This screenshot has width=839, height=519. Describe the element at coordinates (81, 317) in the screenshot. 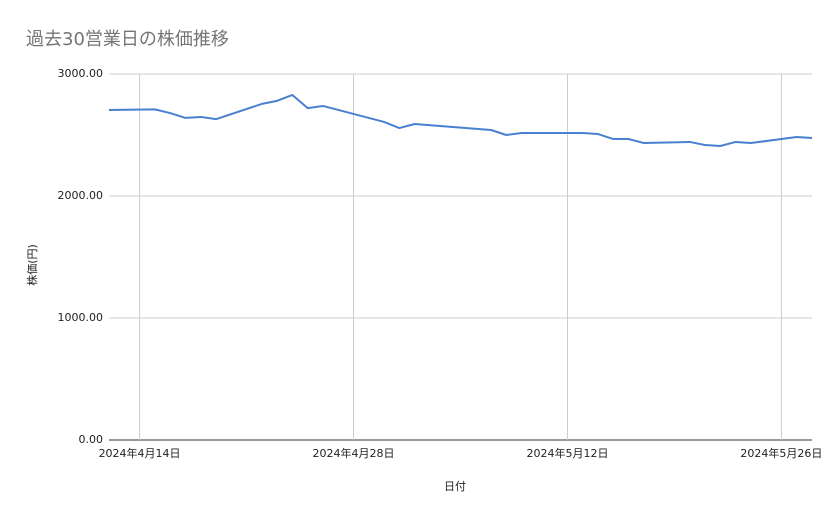

I see `y-tick-label: 1000.00` at that location.